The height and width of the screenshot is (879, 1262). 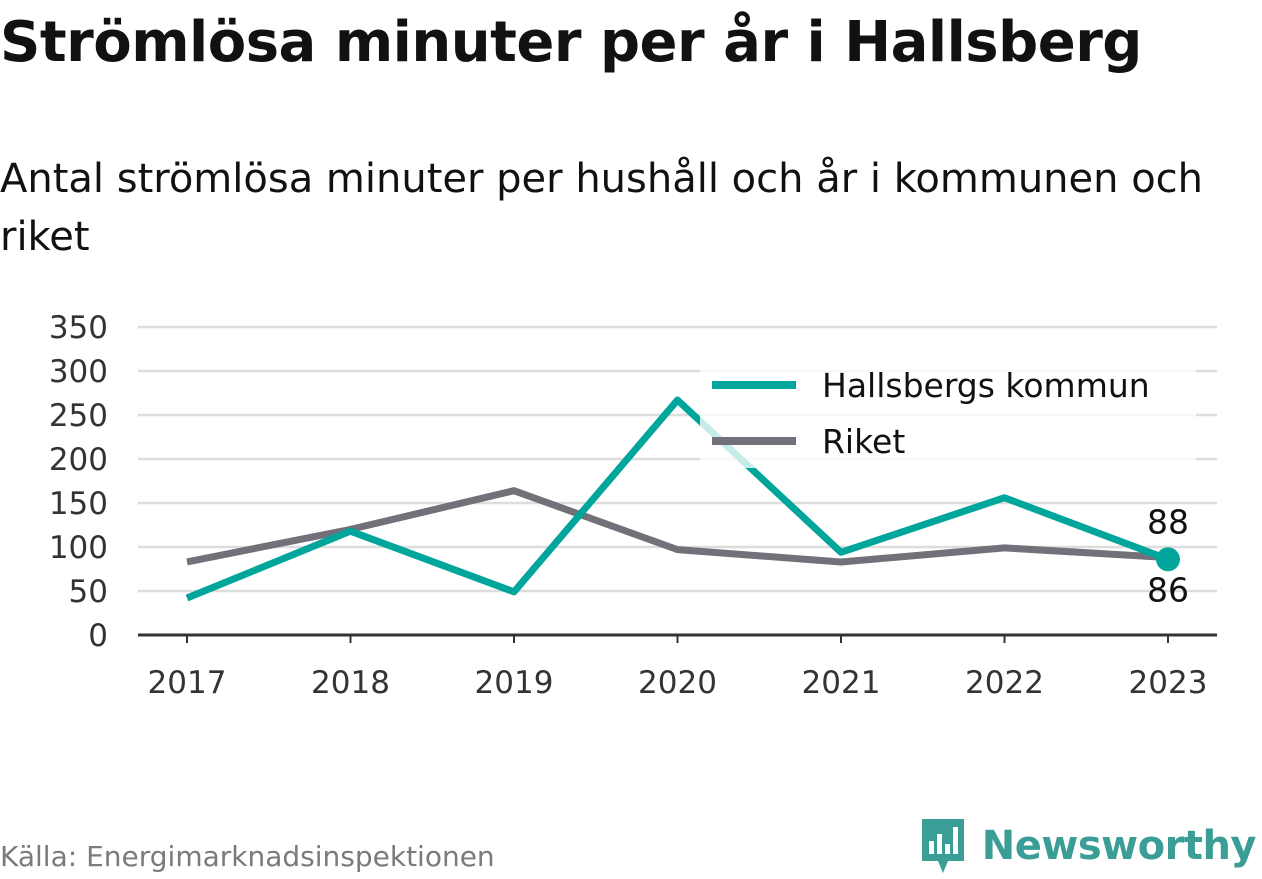 I want to click on x-tick-label: 2018, so click(x=350, y=683).